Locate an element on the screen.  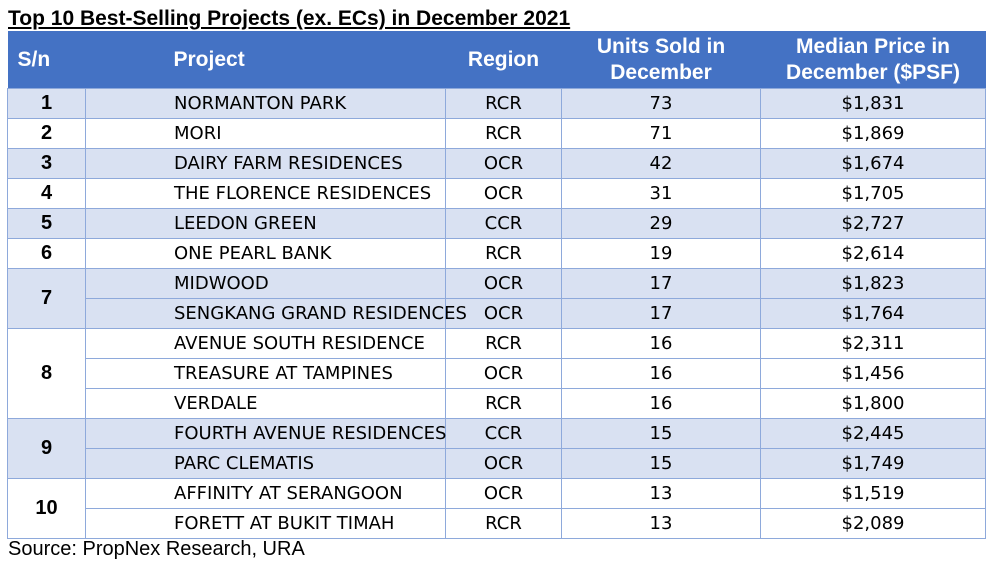
rank-cell: 6 is located at coordinates (46, 253).